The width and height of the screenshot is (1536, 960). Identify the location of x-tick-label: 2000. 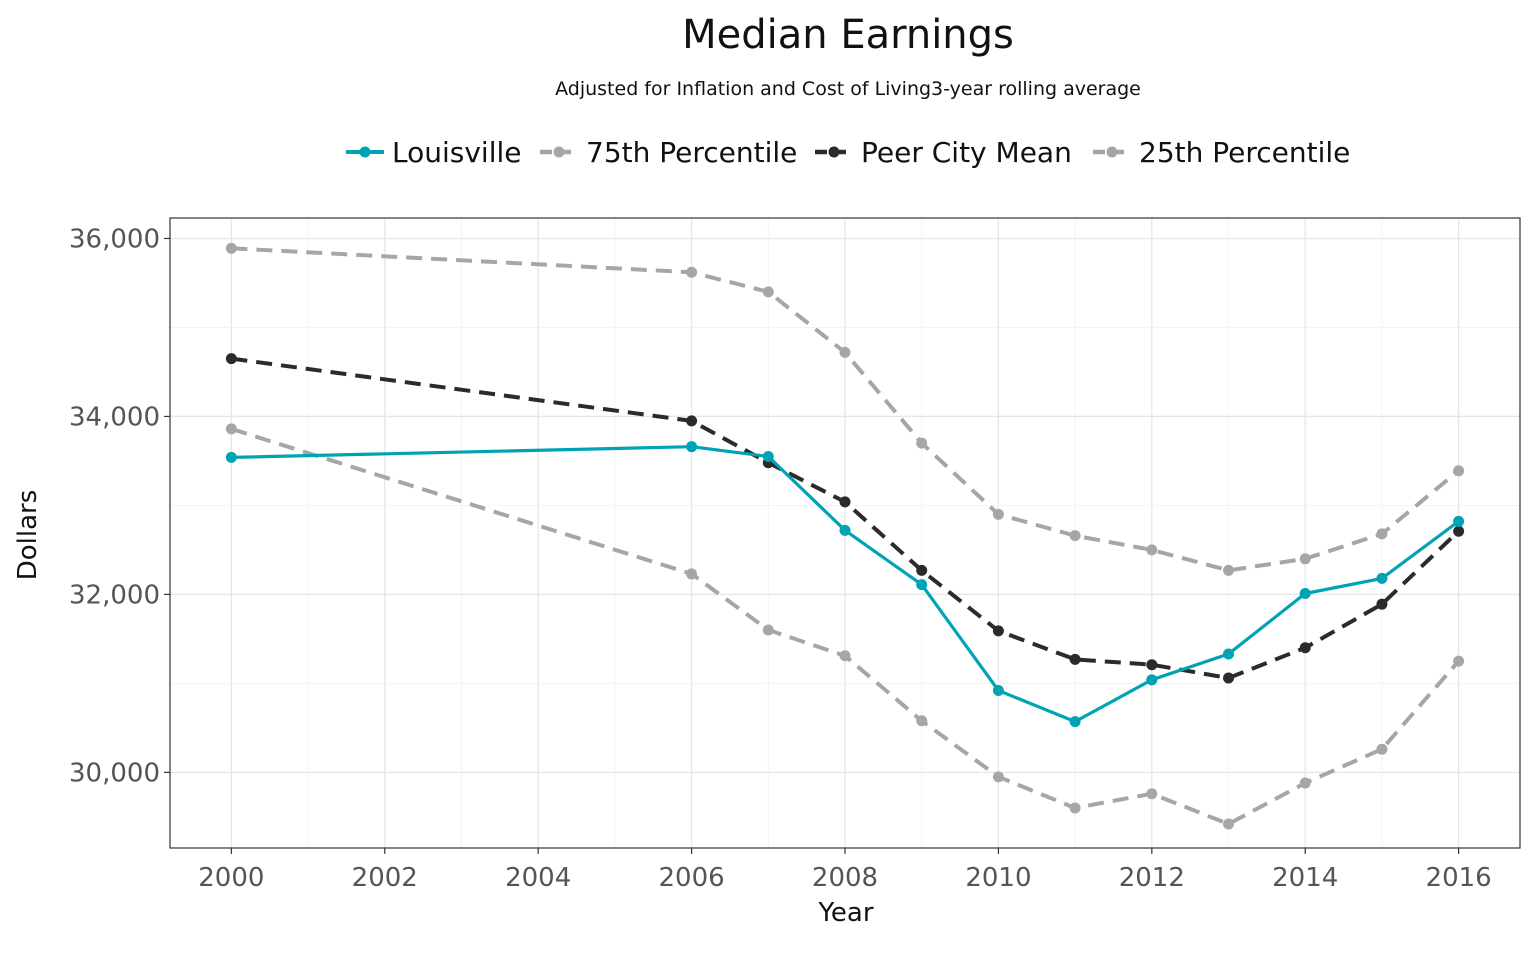
(231, 878).